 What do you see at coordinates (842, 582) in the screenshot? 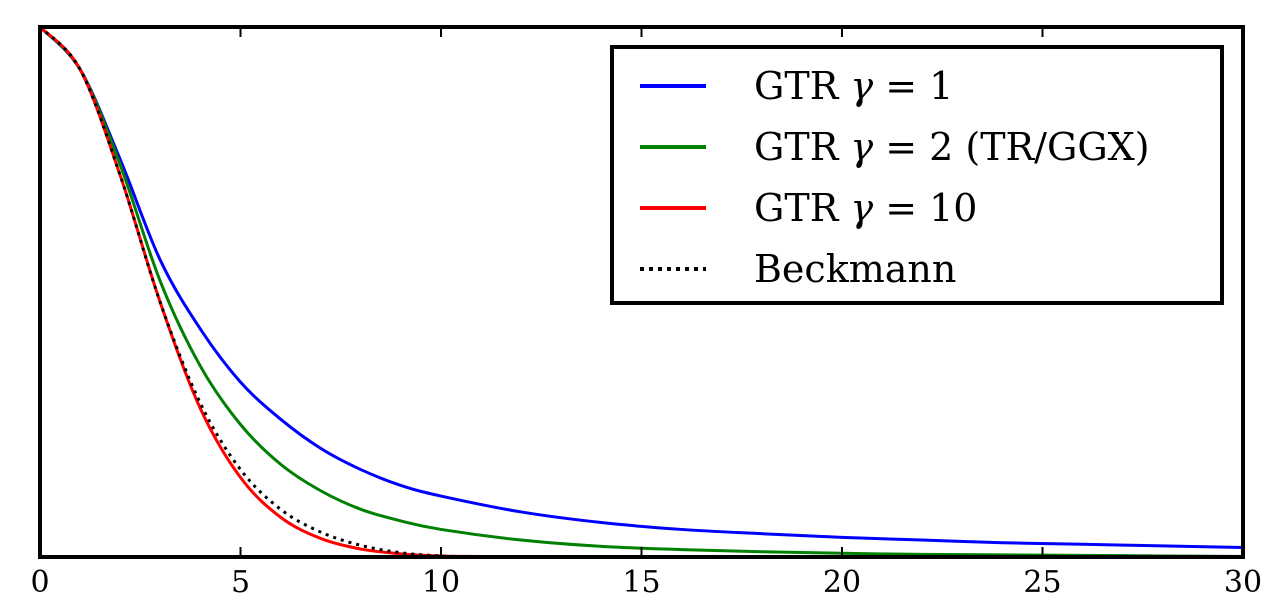
I see `x-tick-label: 20` at bounding box center [842, 582].